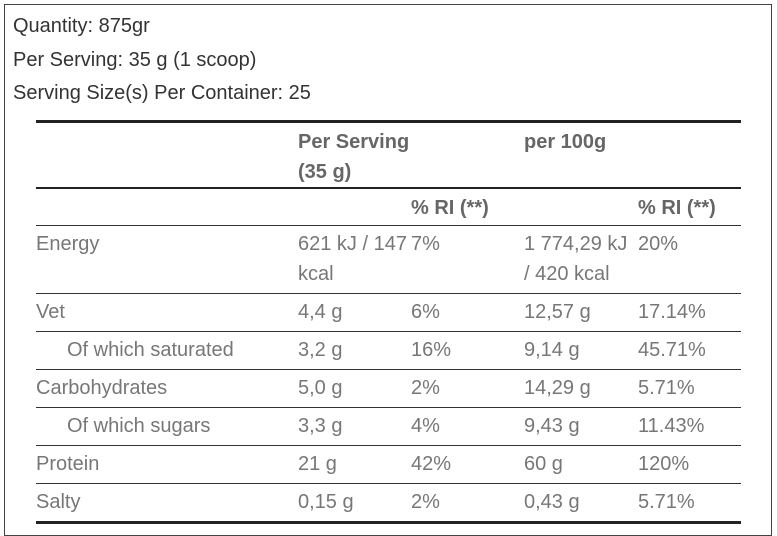  What do you see at coordinates (167, 426) in the screenshot?
I see `table-cell: Of which sugars` at bounding box center [167, 426].